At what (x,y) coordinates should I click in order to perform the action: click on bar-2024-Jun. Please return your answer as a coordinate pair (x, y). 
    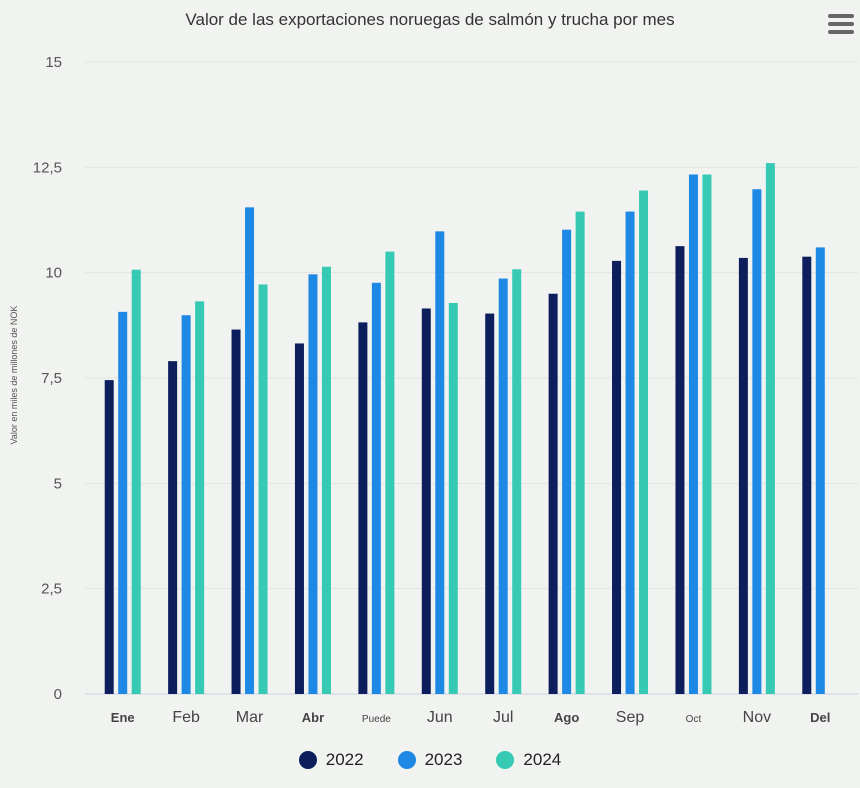
    Looking at the image, I should click on (453, 498).